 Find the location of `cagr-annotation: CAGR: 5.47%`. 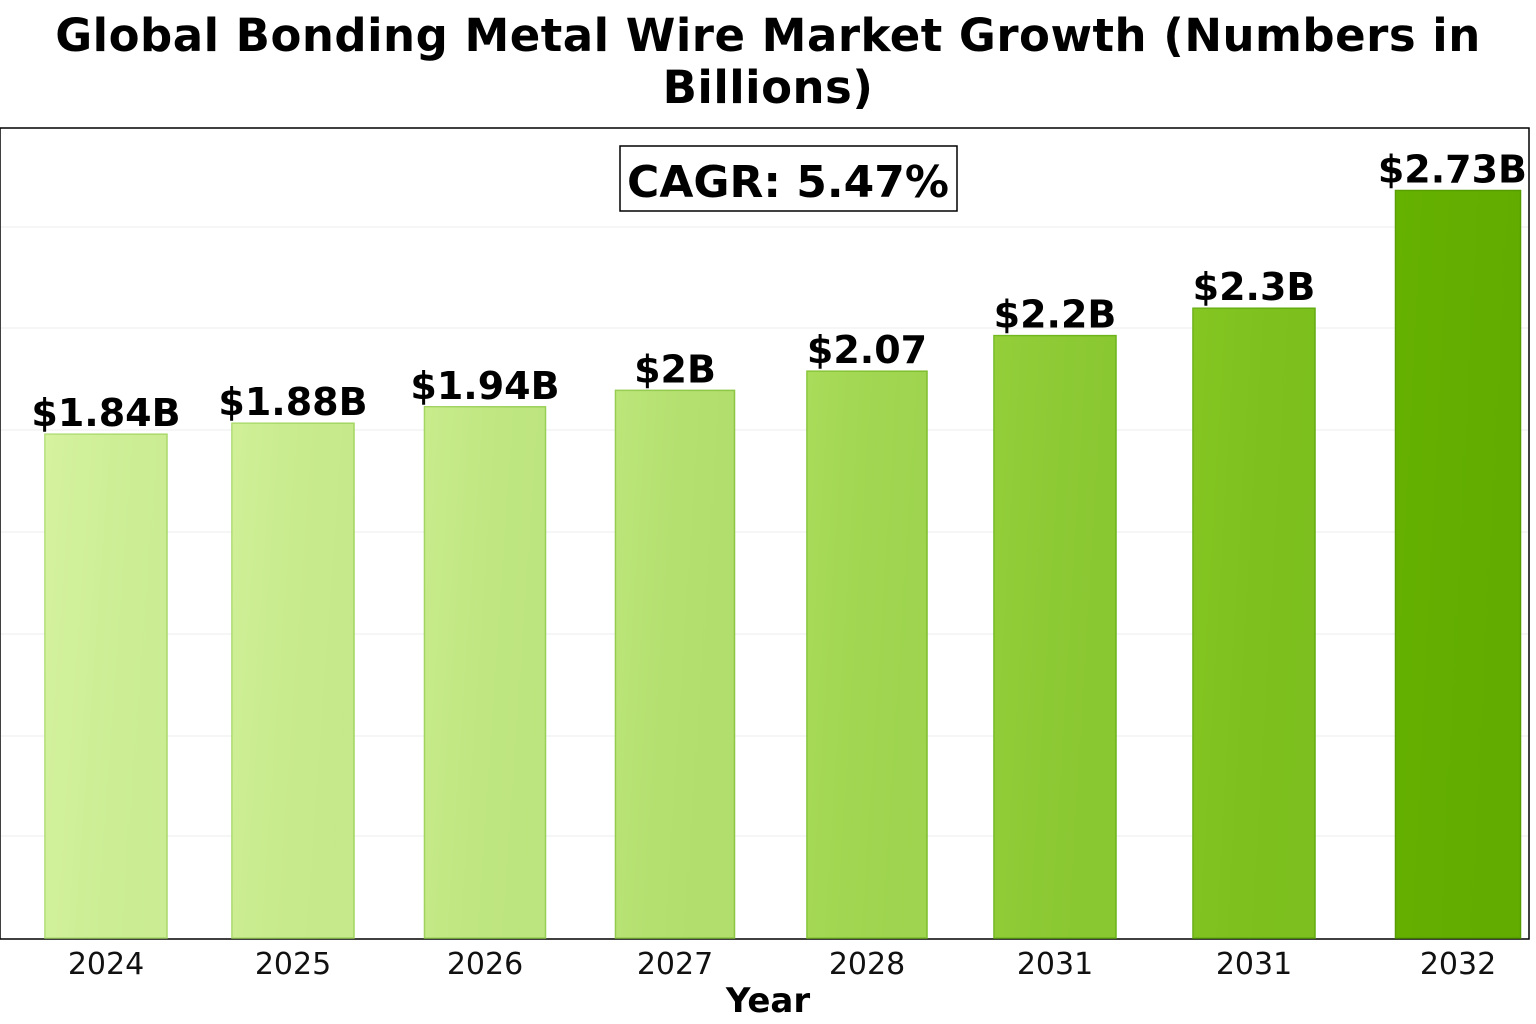

cagr-annotation: CAGR: 5.47% is located at coordinates (788, 178).